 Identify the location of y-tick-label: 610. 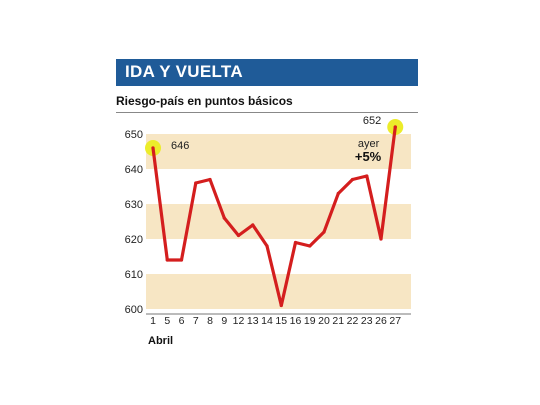
(134, 275).